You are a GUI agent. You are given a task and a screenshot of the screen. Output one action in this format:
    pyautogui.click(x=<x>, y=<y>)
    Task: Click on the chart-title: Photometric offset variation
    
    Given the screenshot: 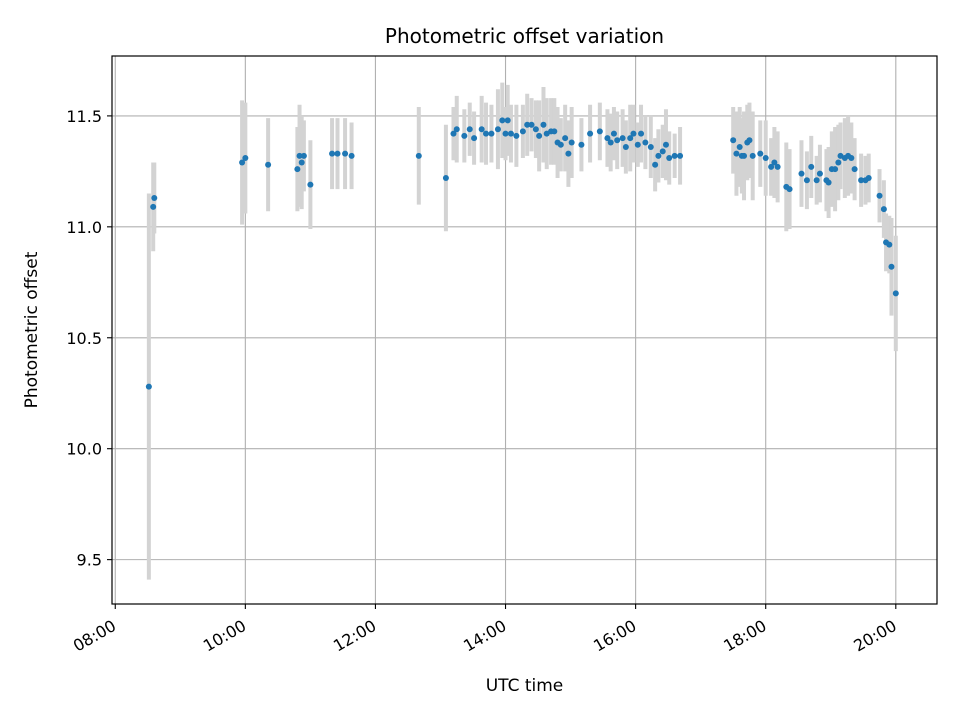 What is the action you would take?
    pyautogui.click(x=524, y=36)
    